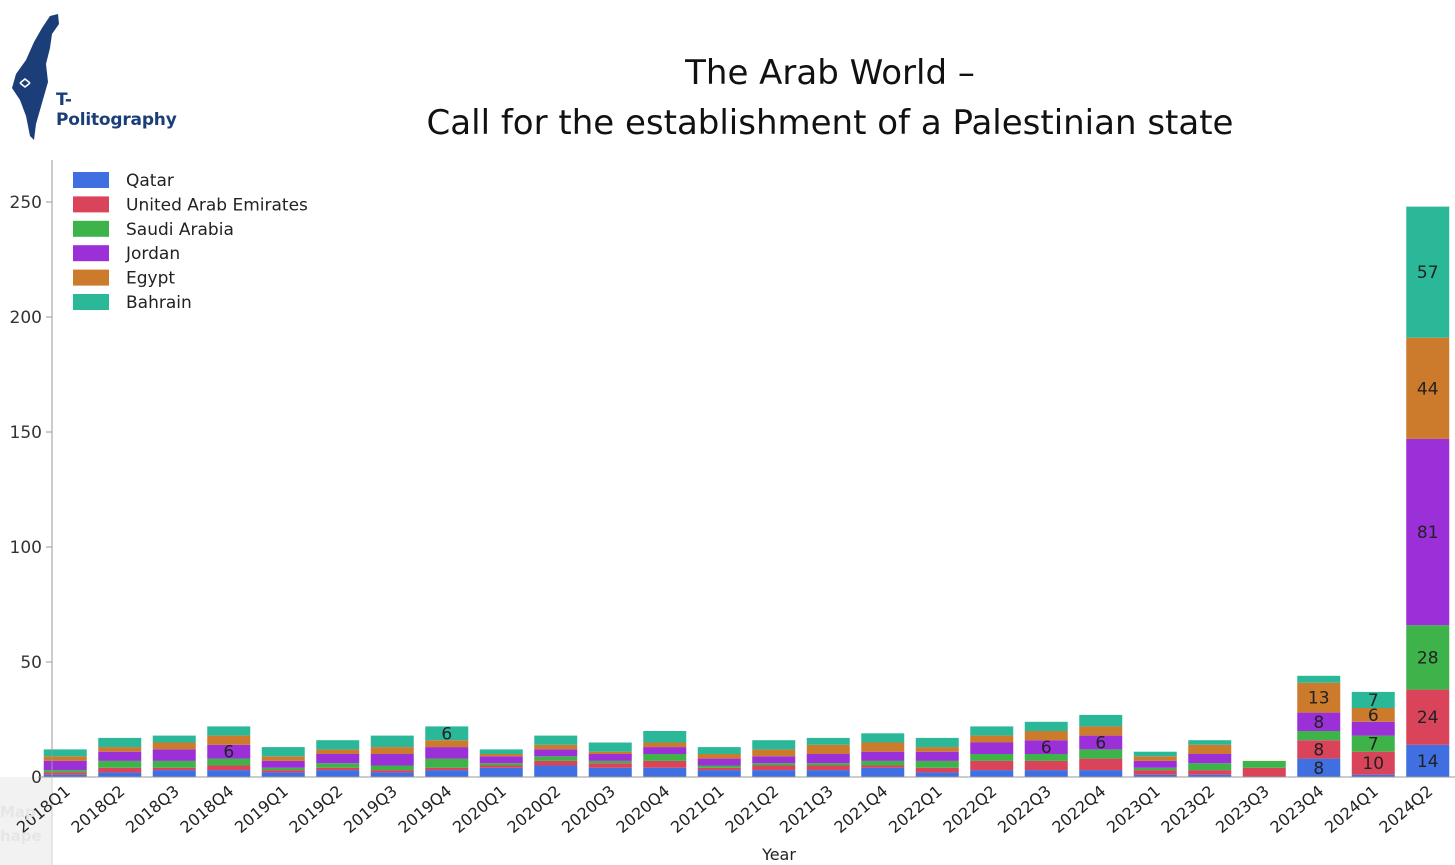 The width and height of the screenshot is (1455, 865). What do you see at coordinates (1264, 772) in the screenshot?
I see `bar-2023Q3-united-arab-emirates` at bounding box center [1264, 772].